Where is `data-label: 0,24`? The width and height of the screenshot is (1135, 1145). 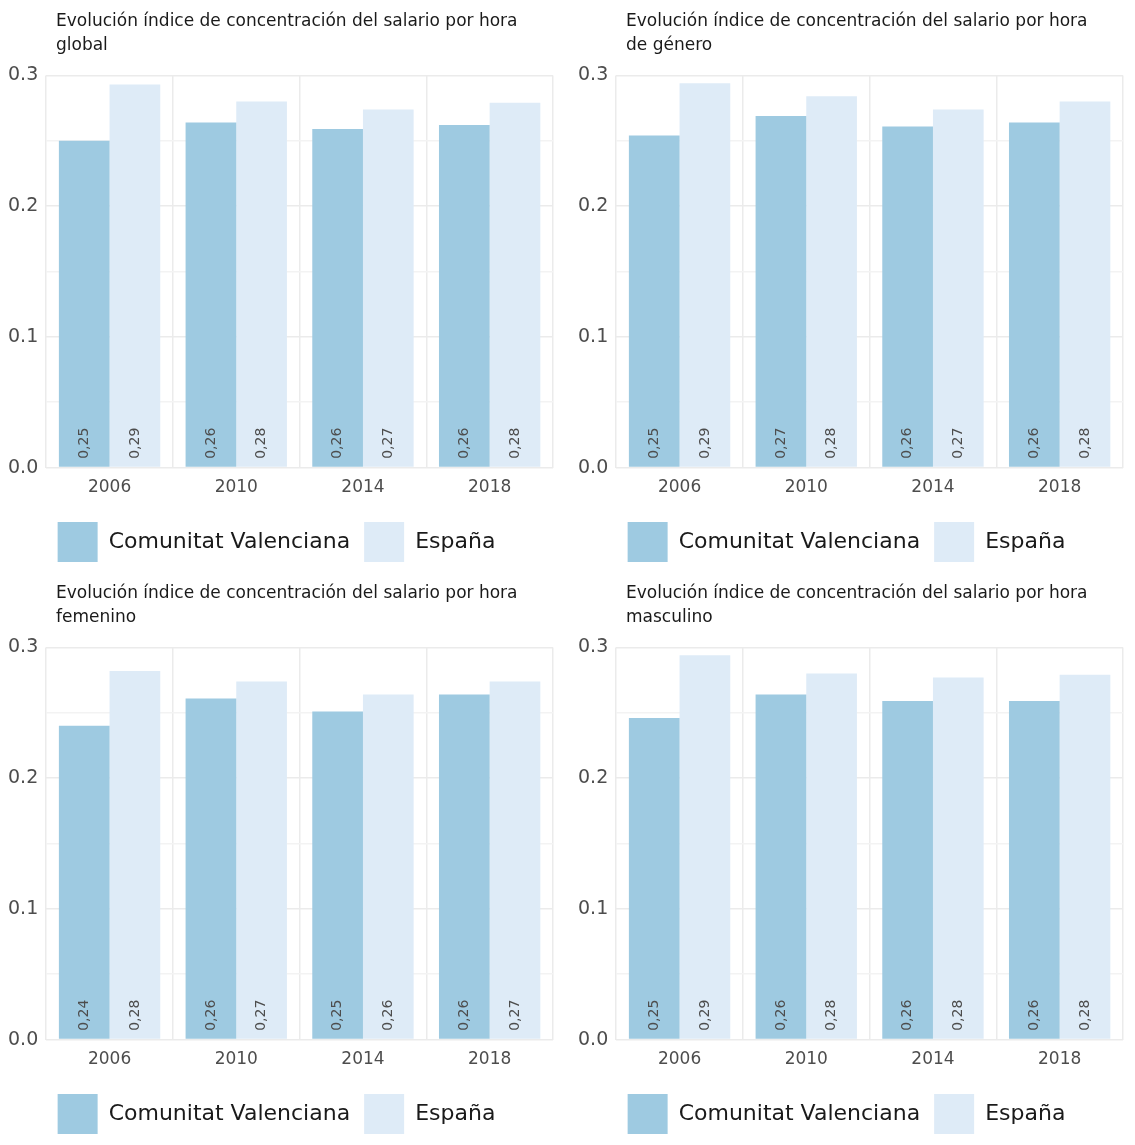 data-label: 0,24 is located at coordinates (82, 1015).